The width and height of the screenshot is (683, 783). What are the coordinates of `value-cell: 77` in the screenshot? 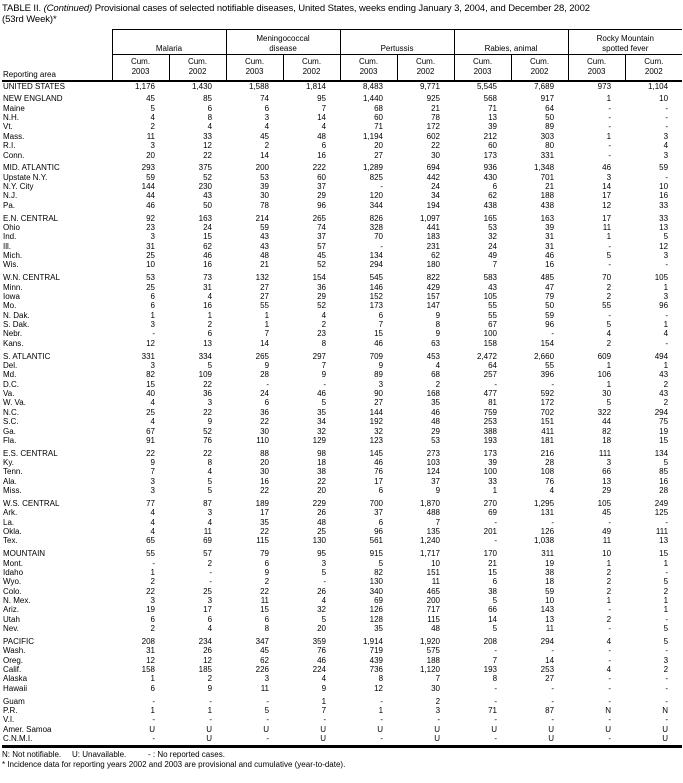 It's located at (150, 504).